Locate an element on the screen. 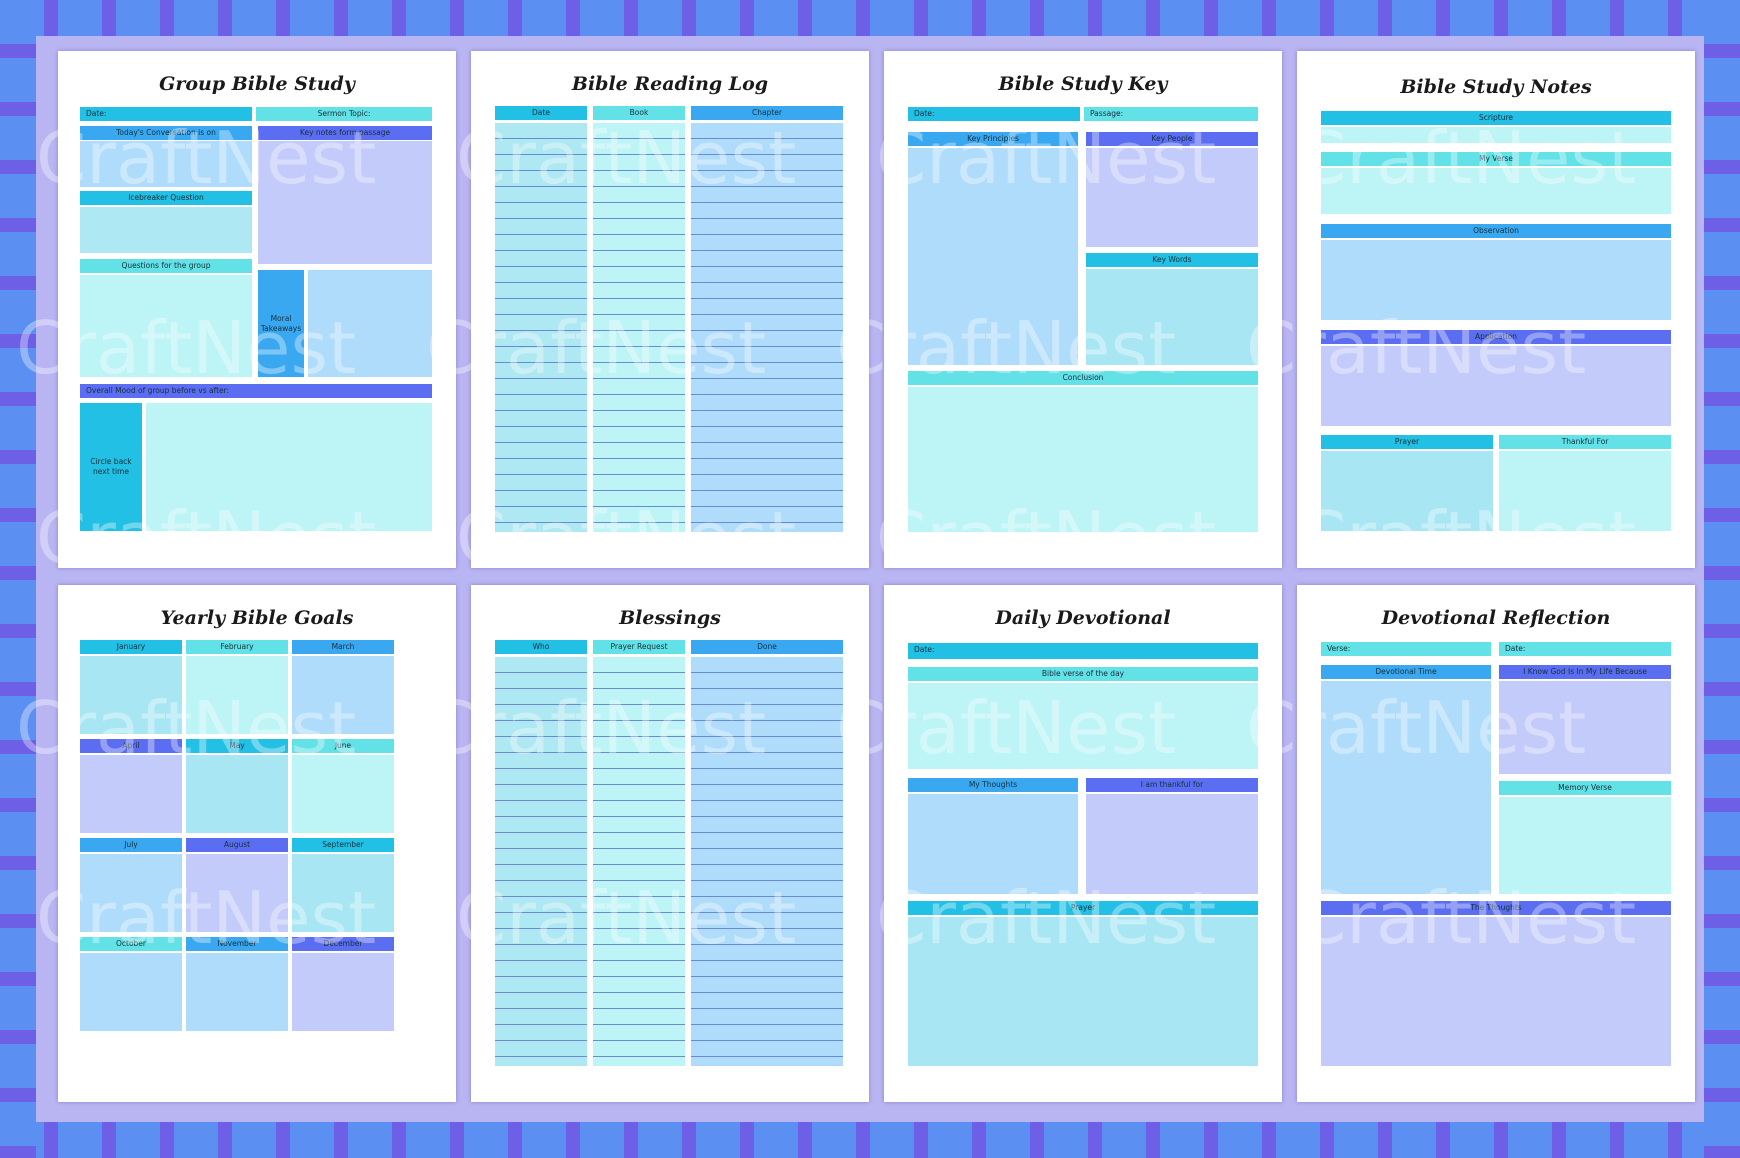 The image size is (1740, 1158). conclusion-box is located at coordinates (1083, 459).